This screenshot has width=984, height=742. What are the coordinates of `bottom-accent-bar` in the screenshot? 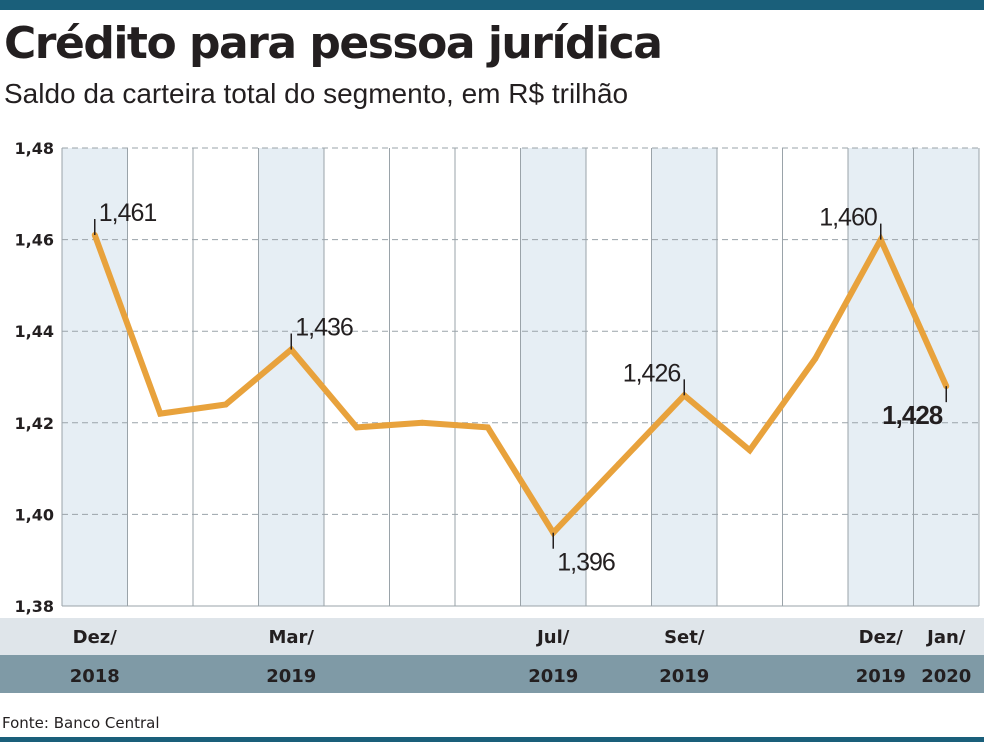 It's located at (492, 739).